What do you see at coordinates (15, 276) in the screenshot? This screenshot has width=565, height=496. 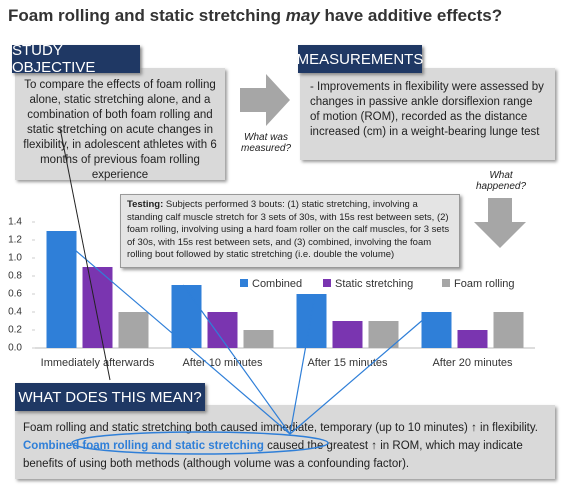 I see `y-tick-label: 0.8` at bounding box center [15, 276].